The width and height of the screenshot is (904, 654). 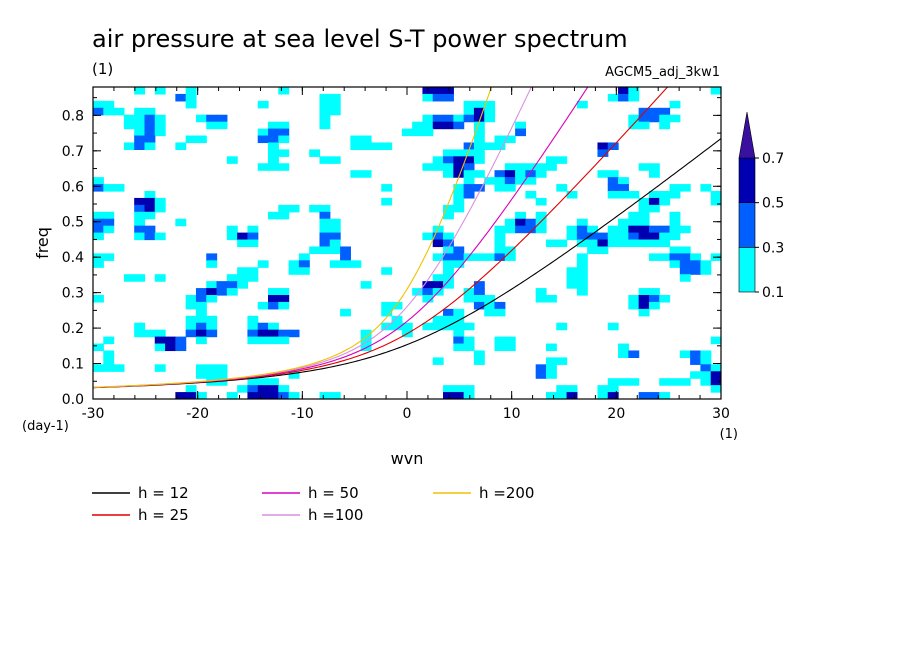 What do you see at coordinates (335, 515) in the screenshot?
I see `legend-label: h =100` at bounding box center [335, 515].